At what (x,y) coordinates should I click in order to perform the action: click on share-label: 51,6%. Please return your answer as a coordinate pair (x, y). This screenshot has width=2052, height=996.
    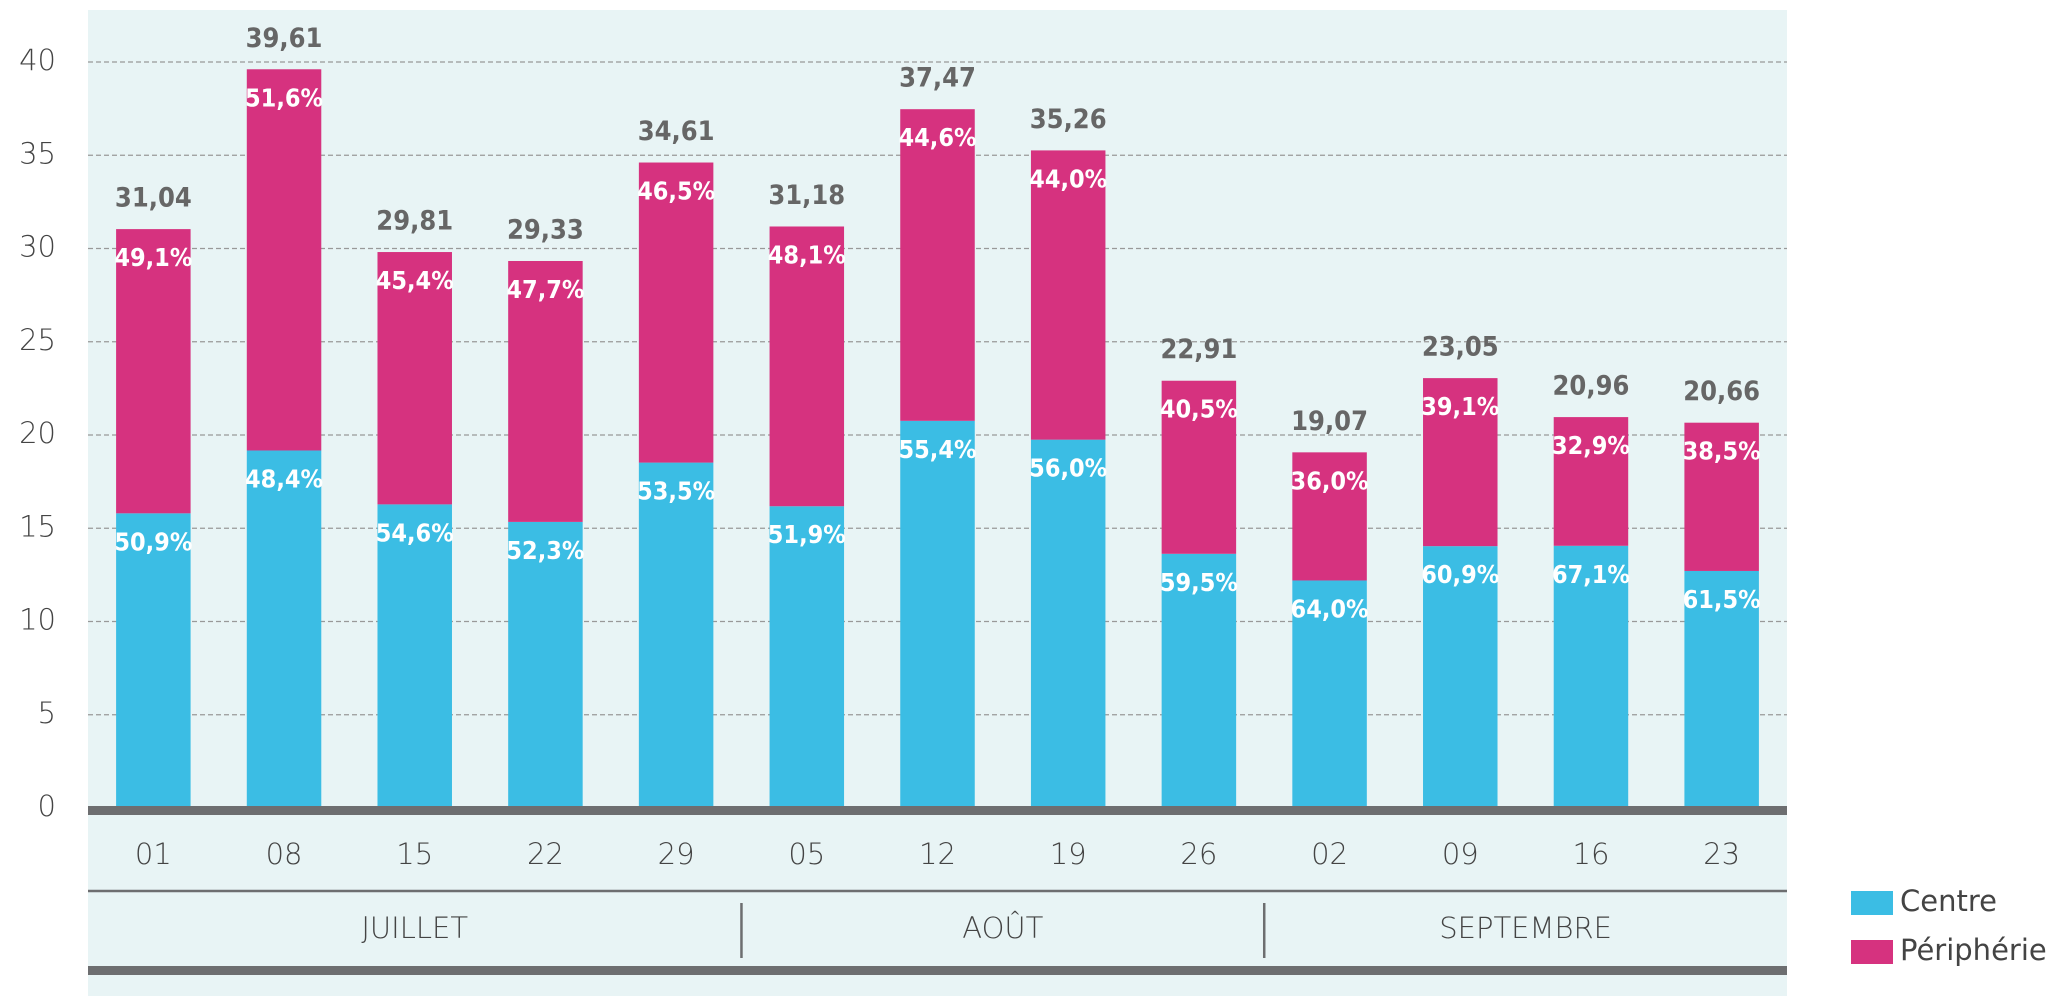
    Looking at the image, I should click on (284, 97).